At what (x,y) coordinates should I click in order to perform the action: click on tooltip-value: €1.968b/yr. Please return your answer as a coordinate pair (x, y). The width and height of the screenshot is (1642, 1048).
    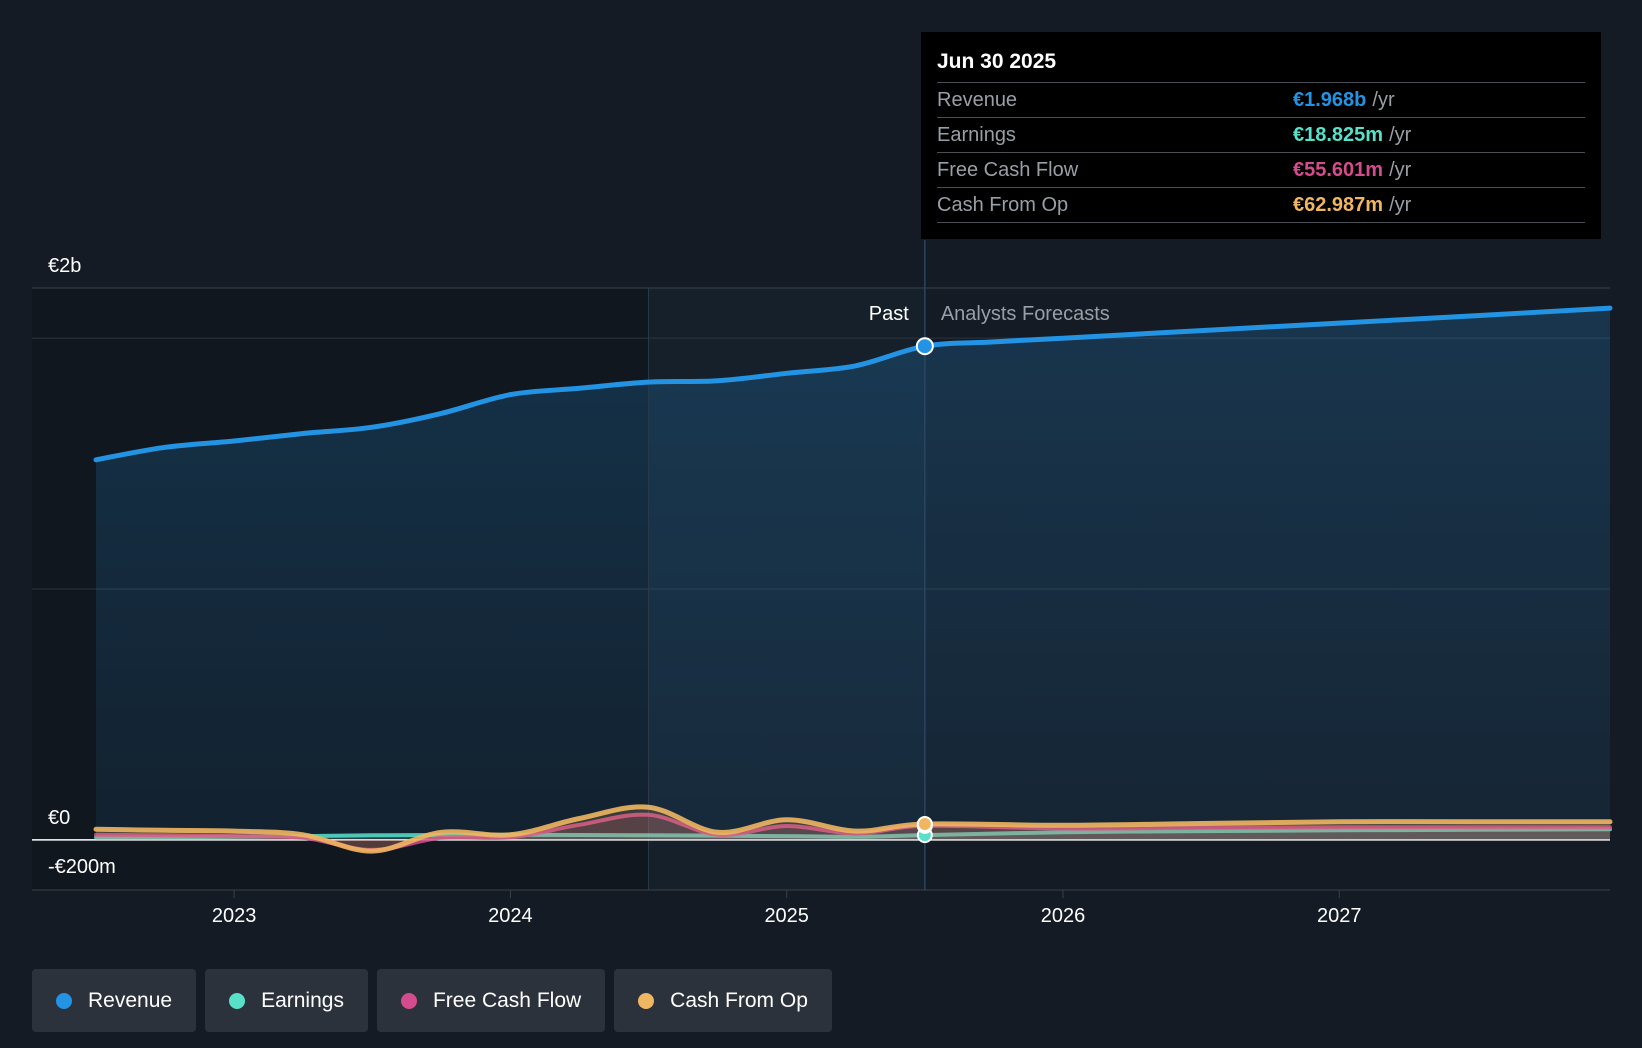
    Looking at the image, I should click on (1344, 100).